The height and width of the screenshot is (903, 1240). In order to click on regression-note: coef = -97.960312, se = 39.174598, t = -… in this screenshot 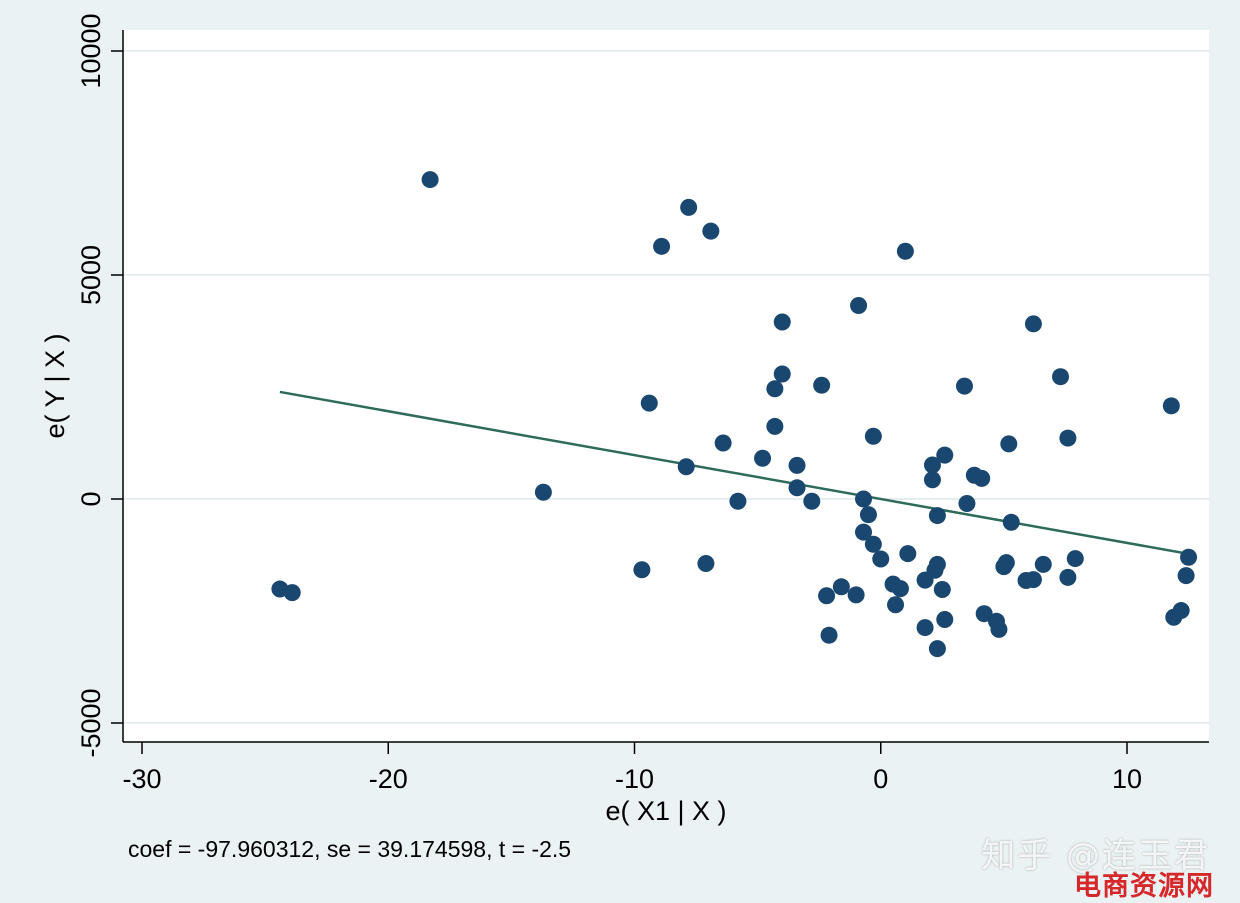, I will do `click(350, 849)`.